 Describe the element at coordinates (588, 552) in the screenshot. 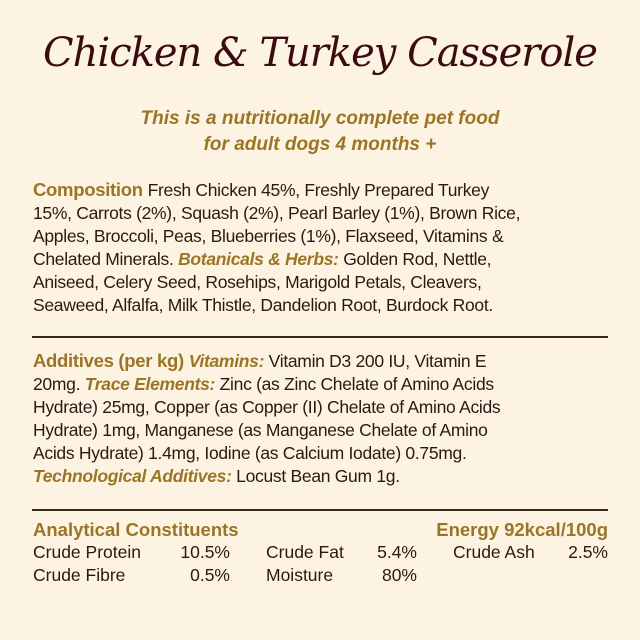

I see `constituent-value: 2.5%` at that location.